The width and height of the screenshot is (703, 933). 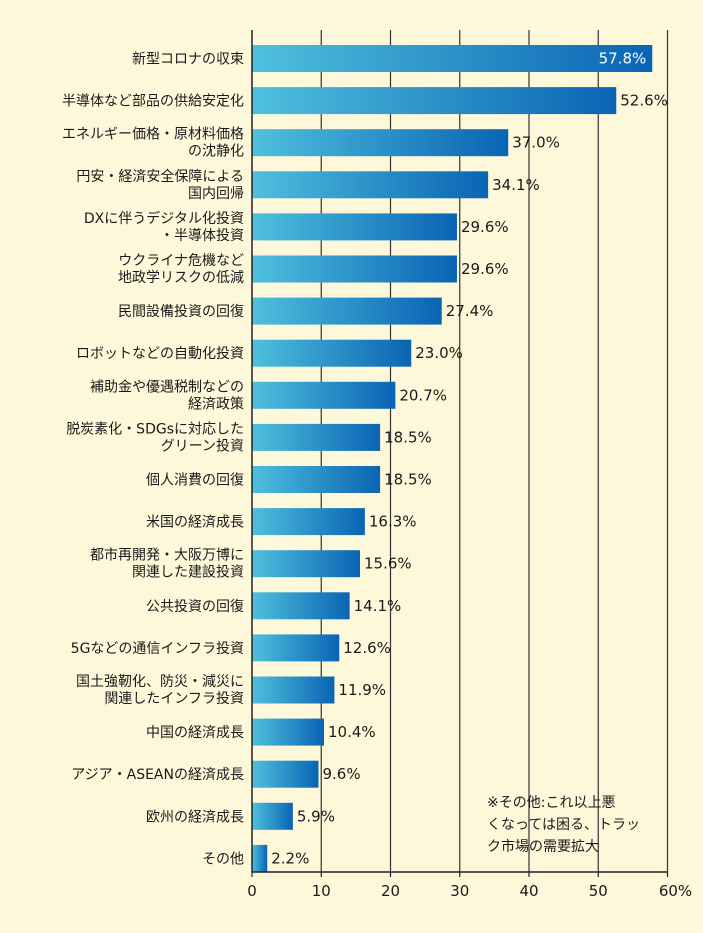 What do you see at coordinates (378, 606) in the screenshot?
I see `value-label: 14.1%` at bounding box center [378, 606].